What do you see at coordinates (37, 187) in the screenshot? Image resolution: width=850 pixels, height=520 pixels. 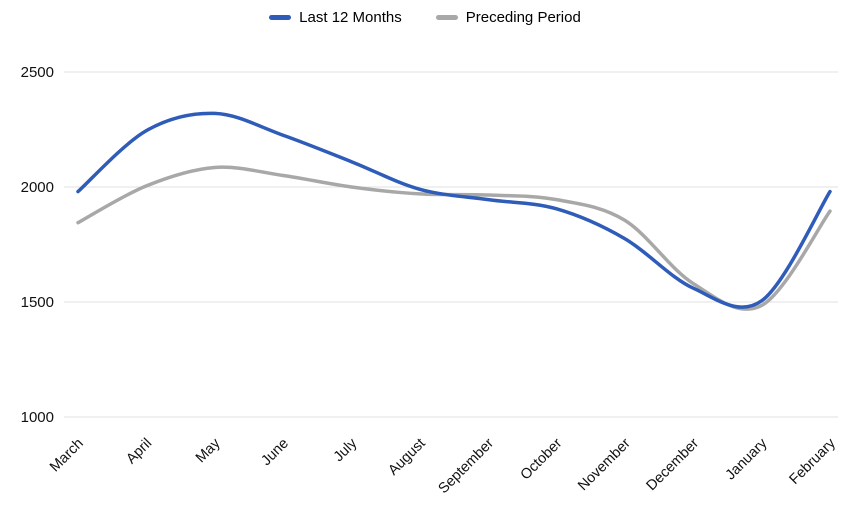 I see `y-axis-label: 2000` at bounding box center [37, 187].